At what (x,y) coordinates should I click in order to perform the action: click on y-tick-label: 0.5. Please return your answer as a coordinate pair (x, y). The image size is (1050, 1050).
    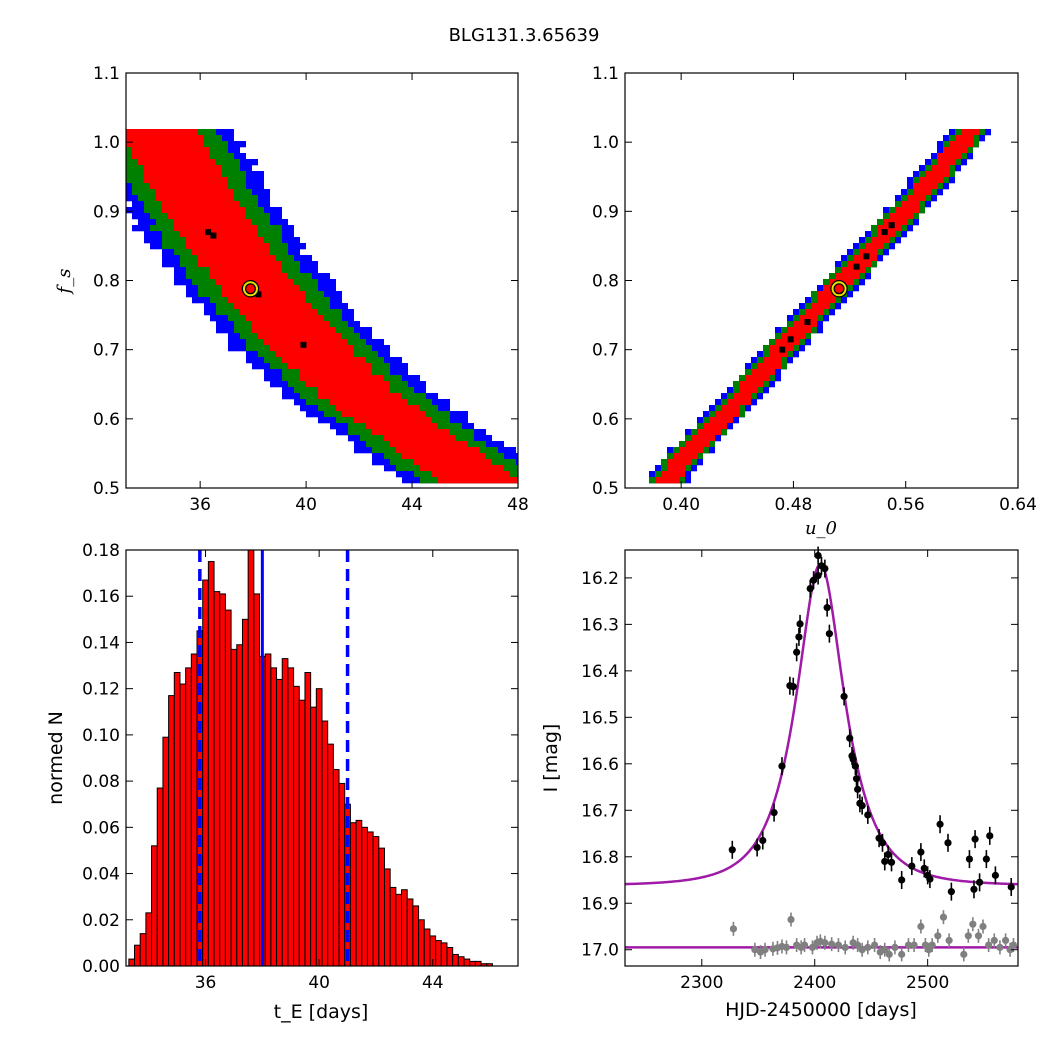
    Looking at the image, I should click on (106, 489).